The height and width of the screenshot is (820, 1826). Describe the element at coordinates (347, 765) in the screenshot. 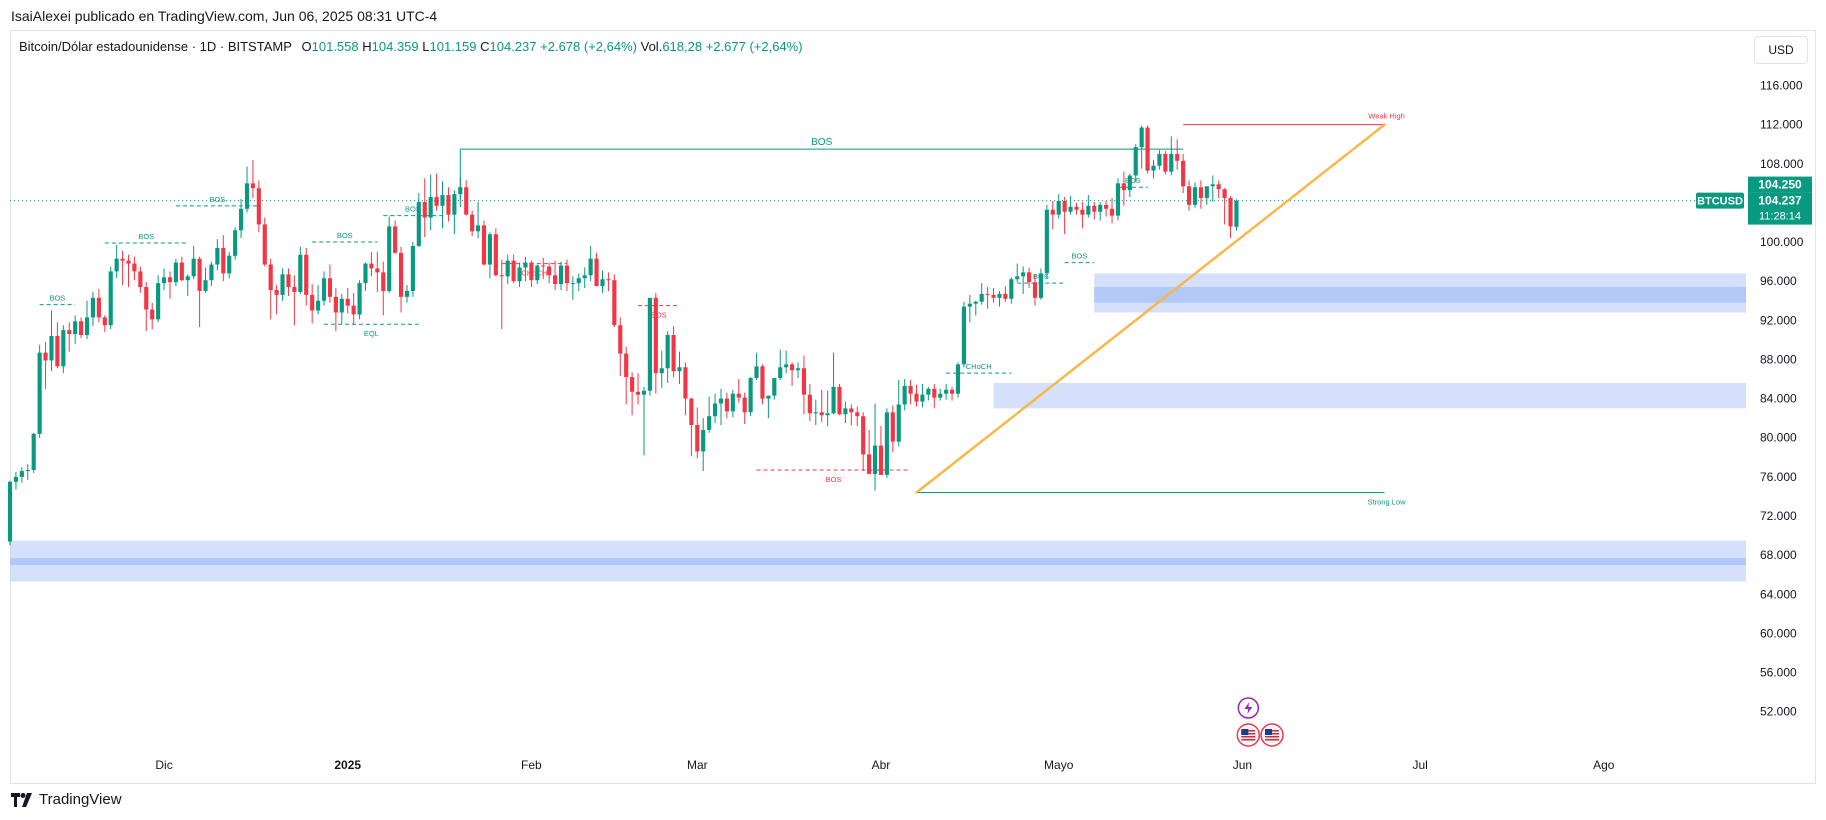

I see `x-tick-label: 2025` at that location.